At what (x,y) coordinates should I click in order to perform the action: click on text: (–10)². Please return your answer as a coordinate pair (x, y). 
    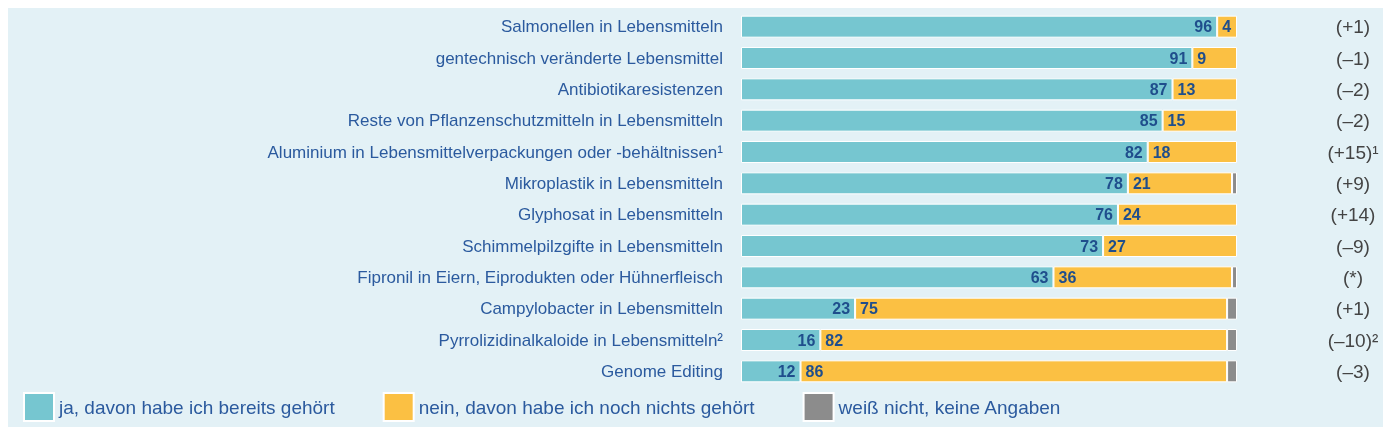
    Looking at the image, I should click on (1353, 340).